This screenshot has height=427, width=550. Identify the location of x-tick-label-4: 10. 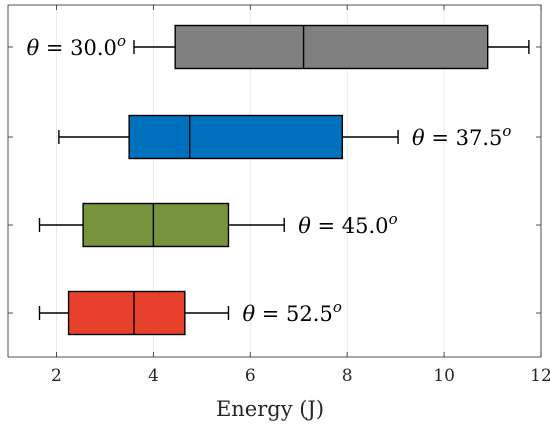
(444, 376).